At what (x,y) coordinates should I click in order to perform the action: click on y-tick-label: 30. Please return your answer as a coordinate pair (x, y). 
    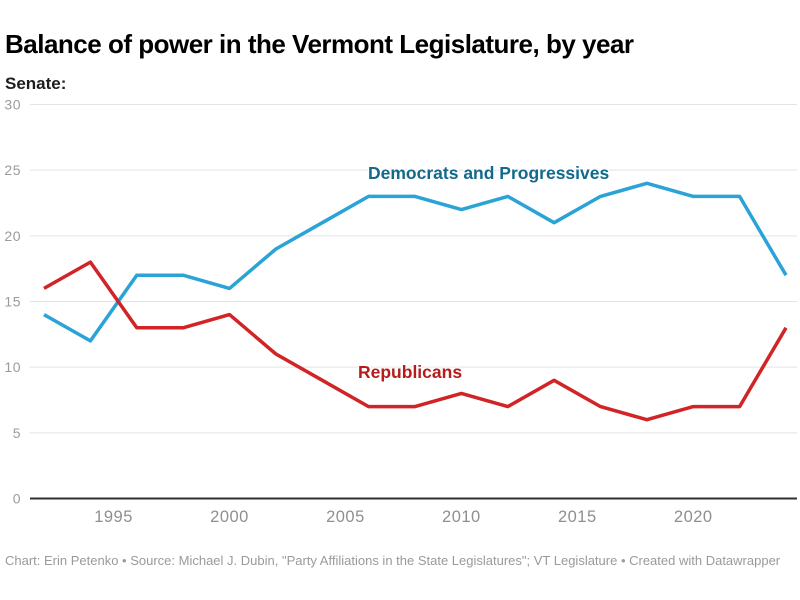
    Looking at the image, I should click on (12, 105).